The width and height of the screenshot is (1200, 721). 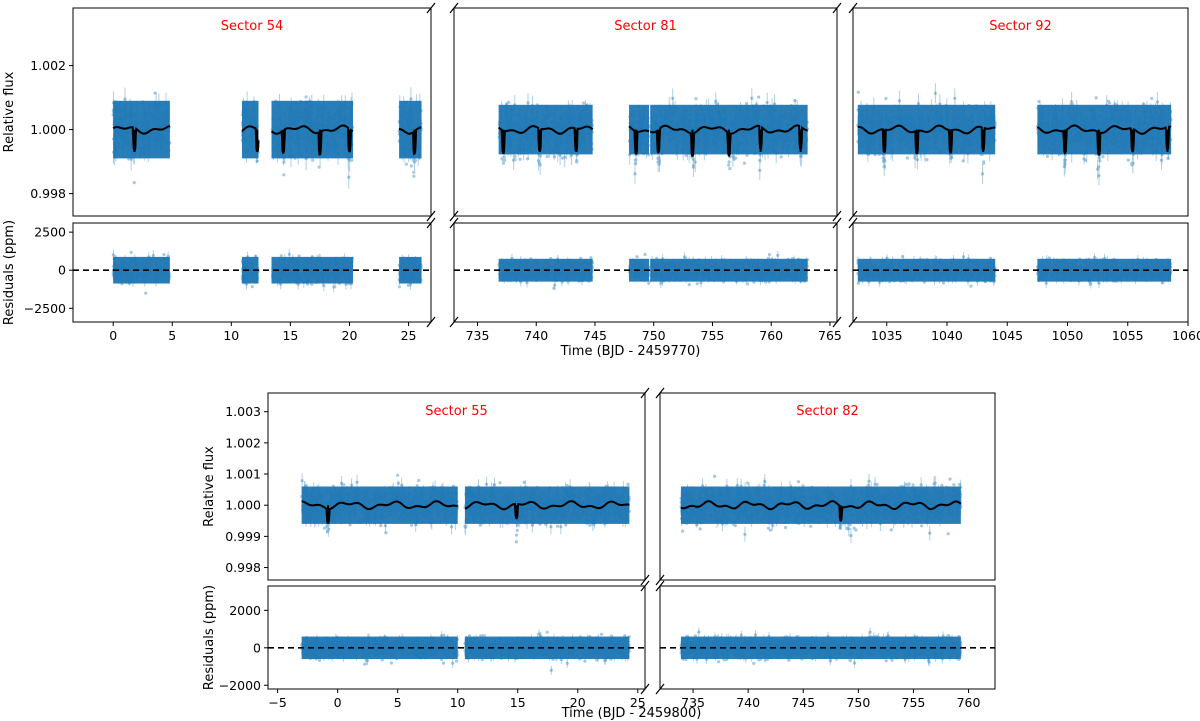 What do you see at coordinates (209, 486) in the screenshot?
I see `flux-y-axis-label: Relative flux` at bounding box center [209, 486].